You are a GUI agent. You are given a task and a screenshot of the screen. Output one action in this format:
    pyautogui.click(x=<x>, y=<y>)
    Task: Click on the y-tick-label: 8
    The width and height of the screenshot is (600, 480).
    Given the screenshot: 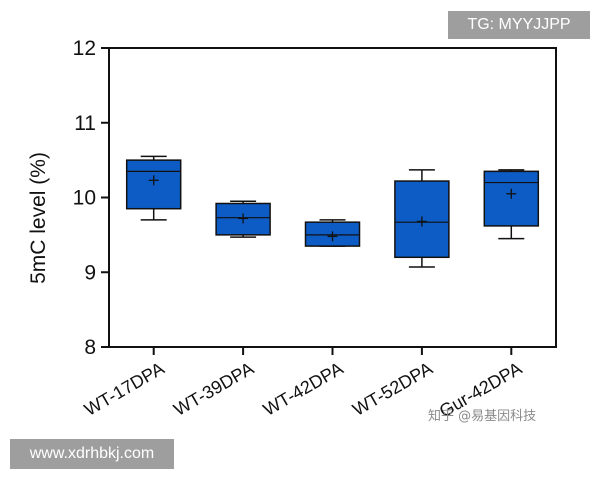 What is the action you would take?
    pyautogui.click(x=90, y=347)
    